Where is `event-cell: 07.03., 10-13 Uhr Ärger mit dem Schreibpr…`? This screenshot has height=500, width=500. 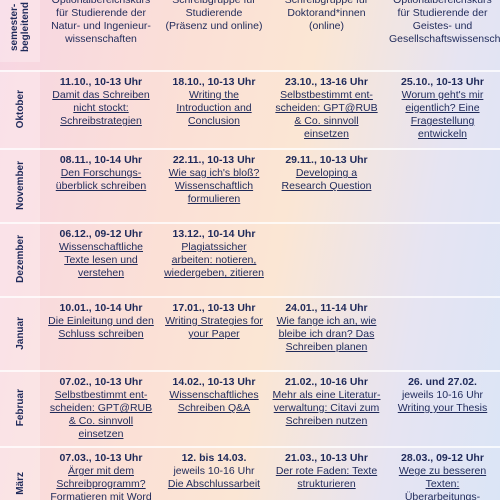 event-cell: 07.03., 10-13 Uhr Ärger mit dem Schreibpr… is located at coordinates (101, 476).